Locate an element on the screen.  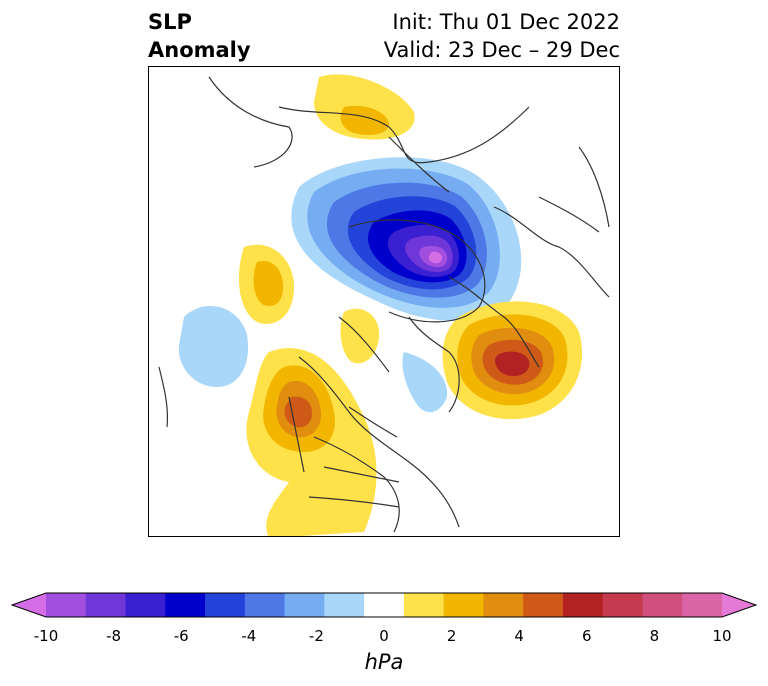
colorbar-extend-min is located at coordinates (29, 605).